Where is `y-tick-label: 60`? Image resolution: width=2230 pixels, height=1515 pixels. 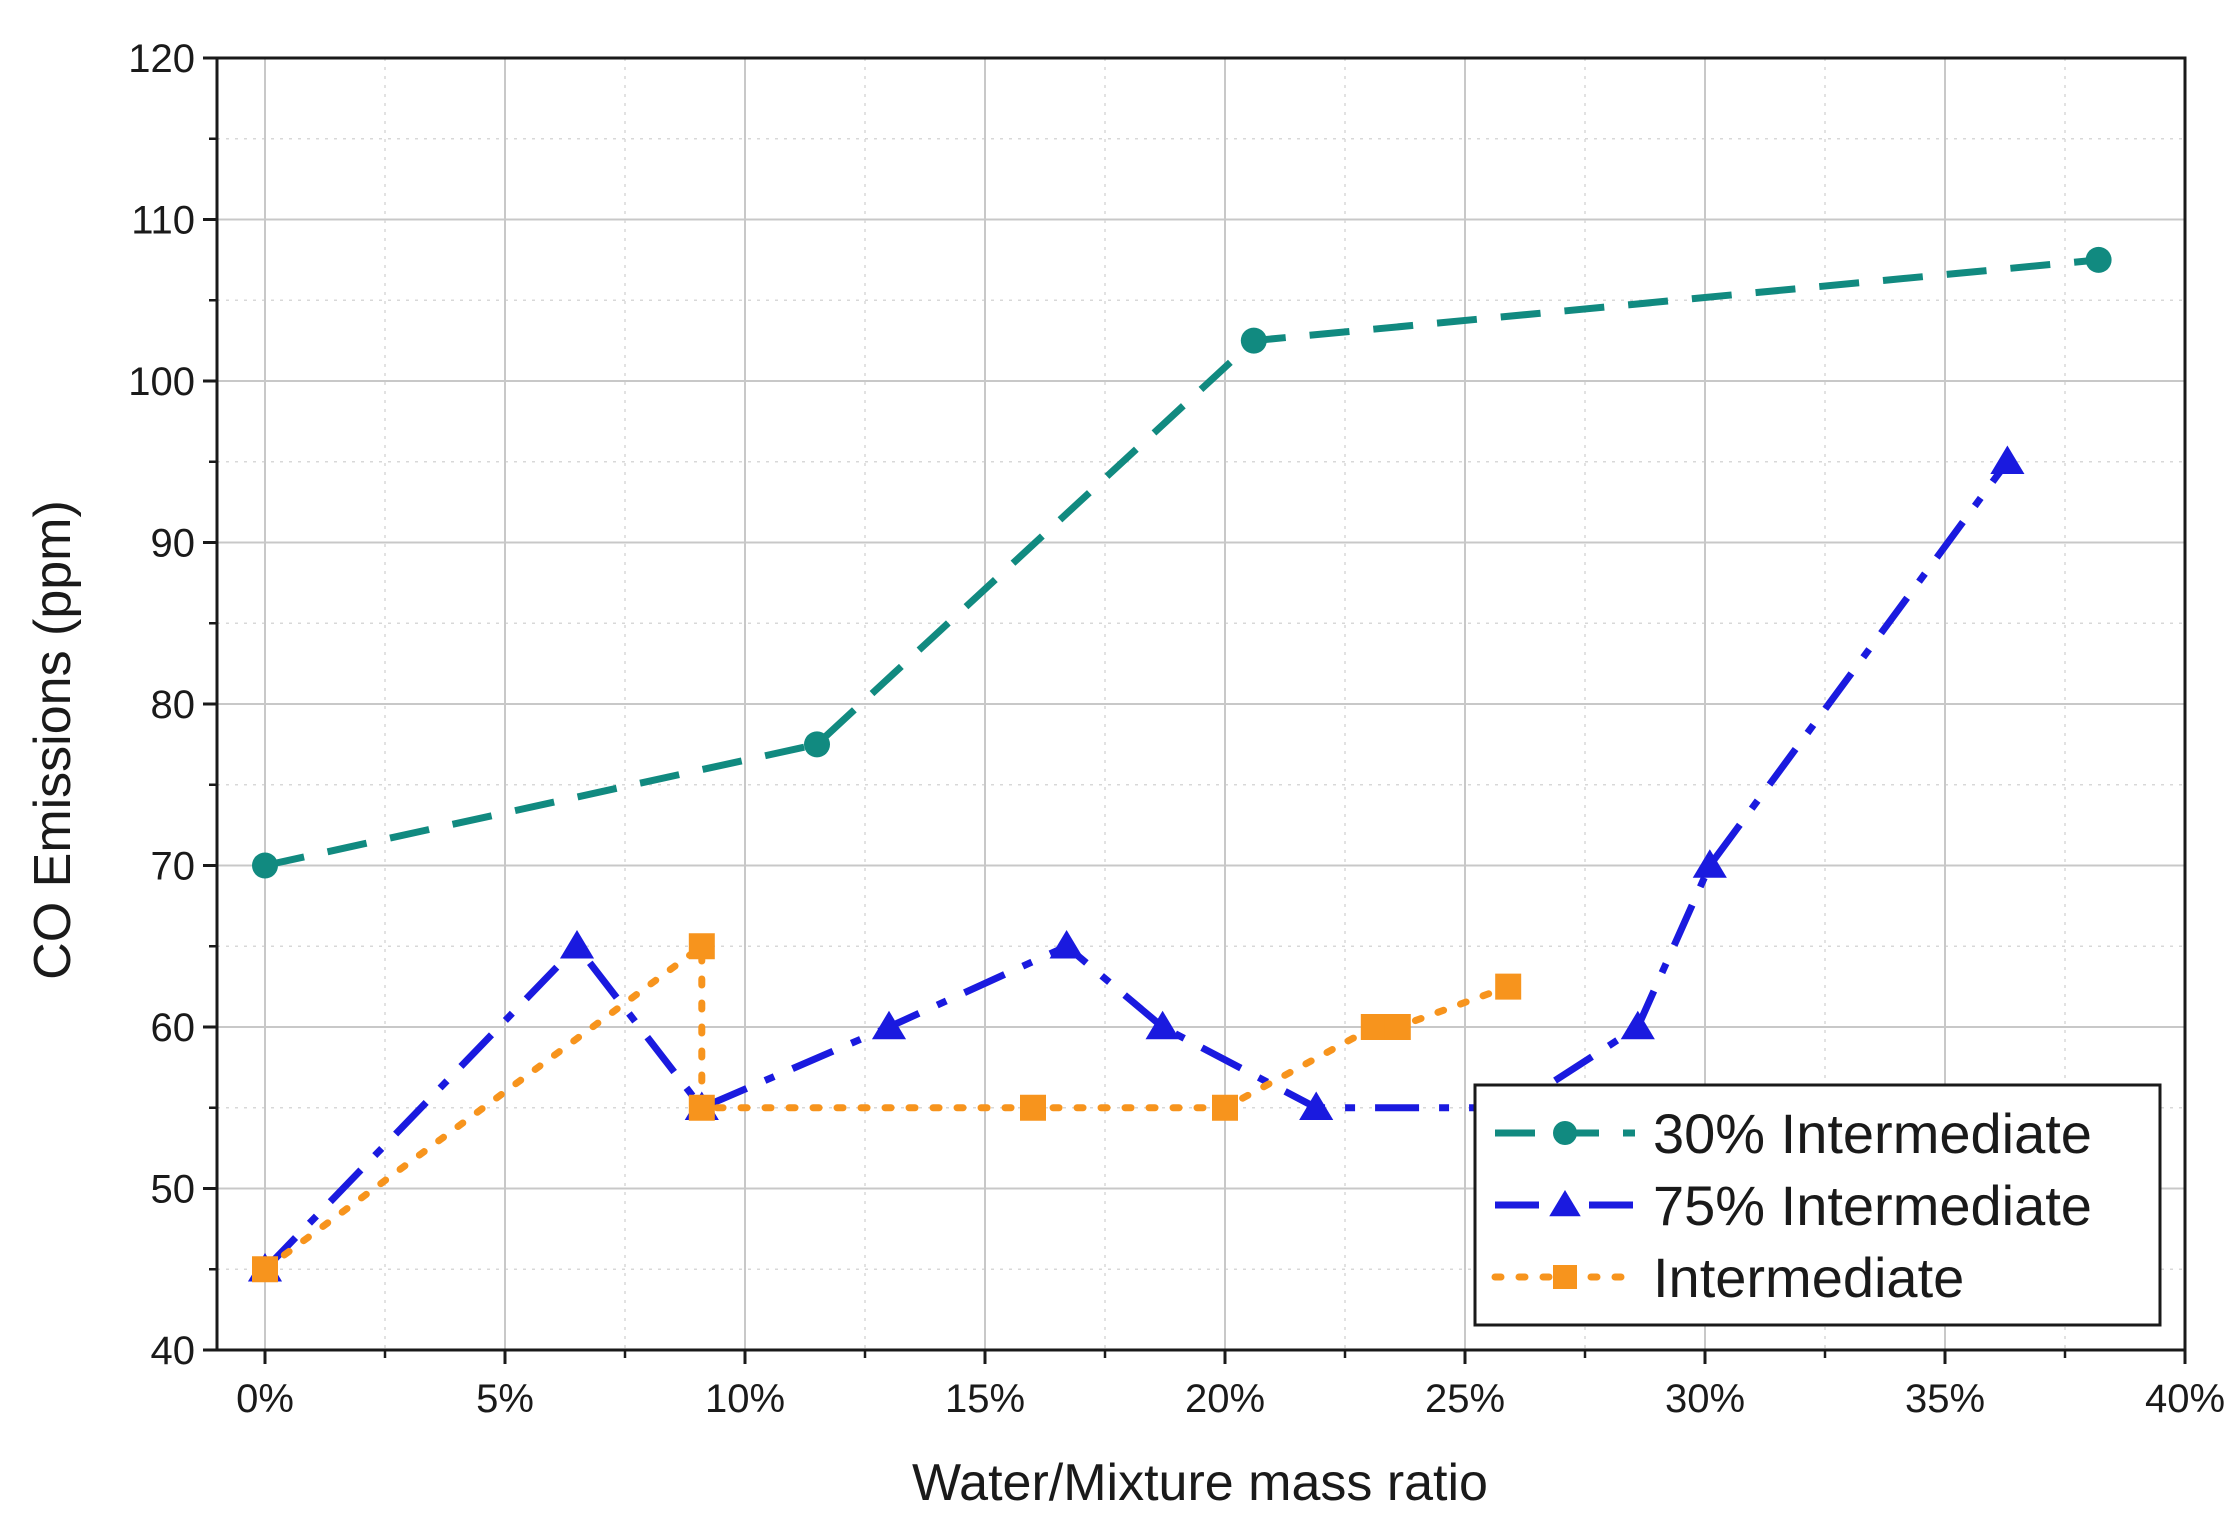
y-tick-label: 60 is located at coordinates (173, 1028).